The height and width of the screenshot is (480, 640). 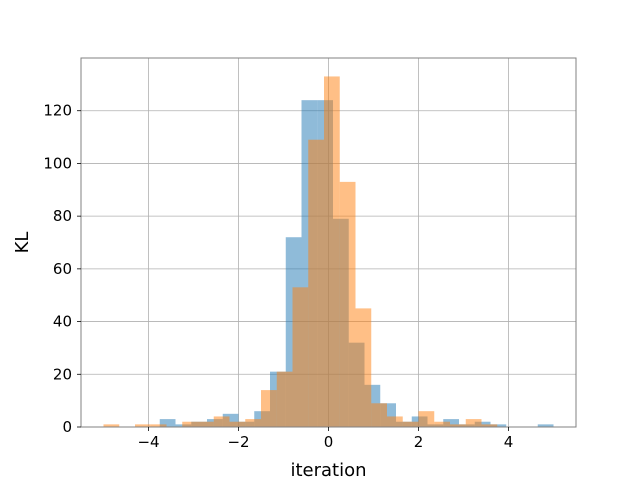 What do you see at coordinates (329, 442) in the screenshot?
I see `x-tick-label: 0` at bounding box center [329, 442].